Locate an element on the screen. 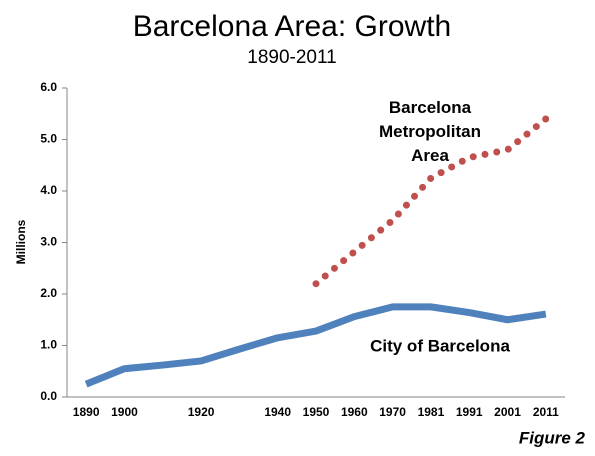 This screenshot has width=595, height=456. y-axis-label: Millions is located at coordinates (21, 241).